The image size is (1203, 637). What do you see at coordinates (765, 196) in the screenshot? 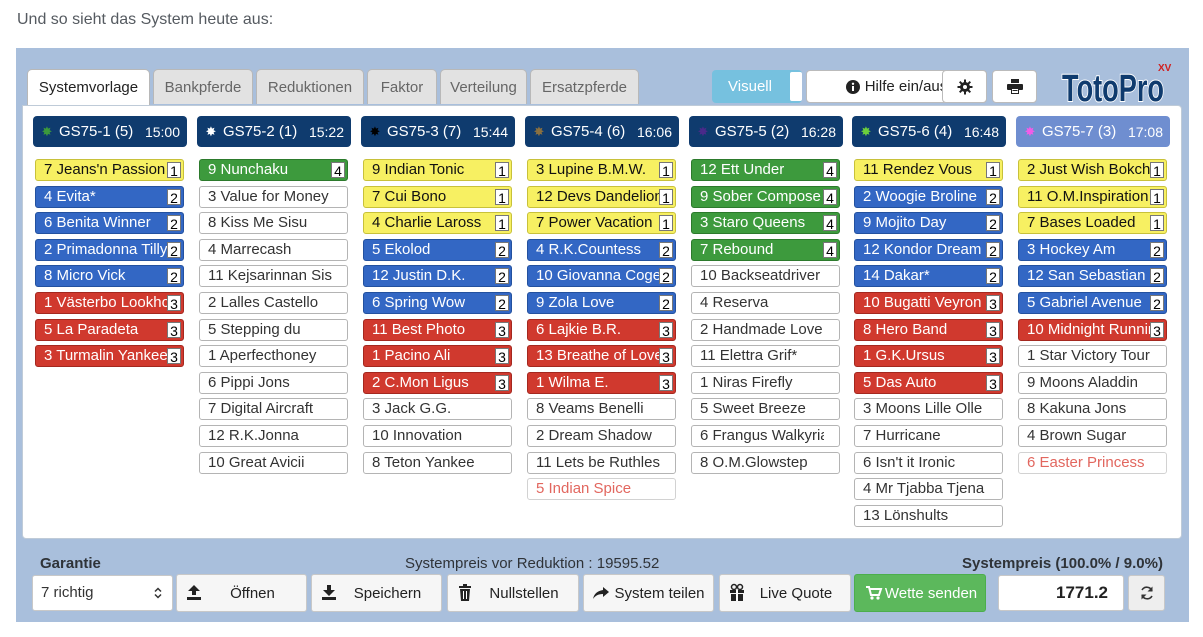
I see `horse-item: 9 Sober Compose 4` at bounding box center [765, 196].